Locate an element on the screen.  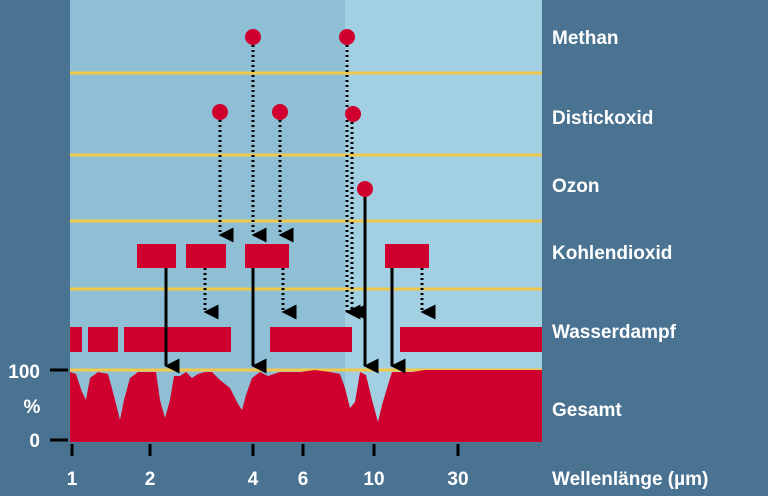
axis-ticks is located at coordinates (255, 412).